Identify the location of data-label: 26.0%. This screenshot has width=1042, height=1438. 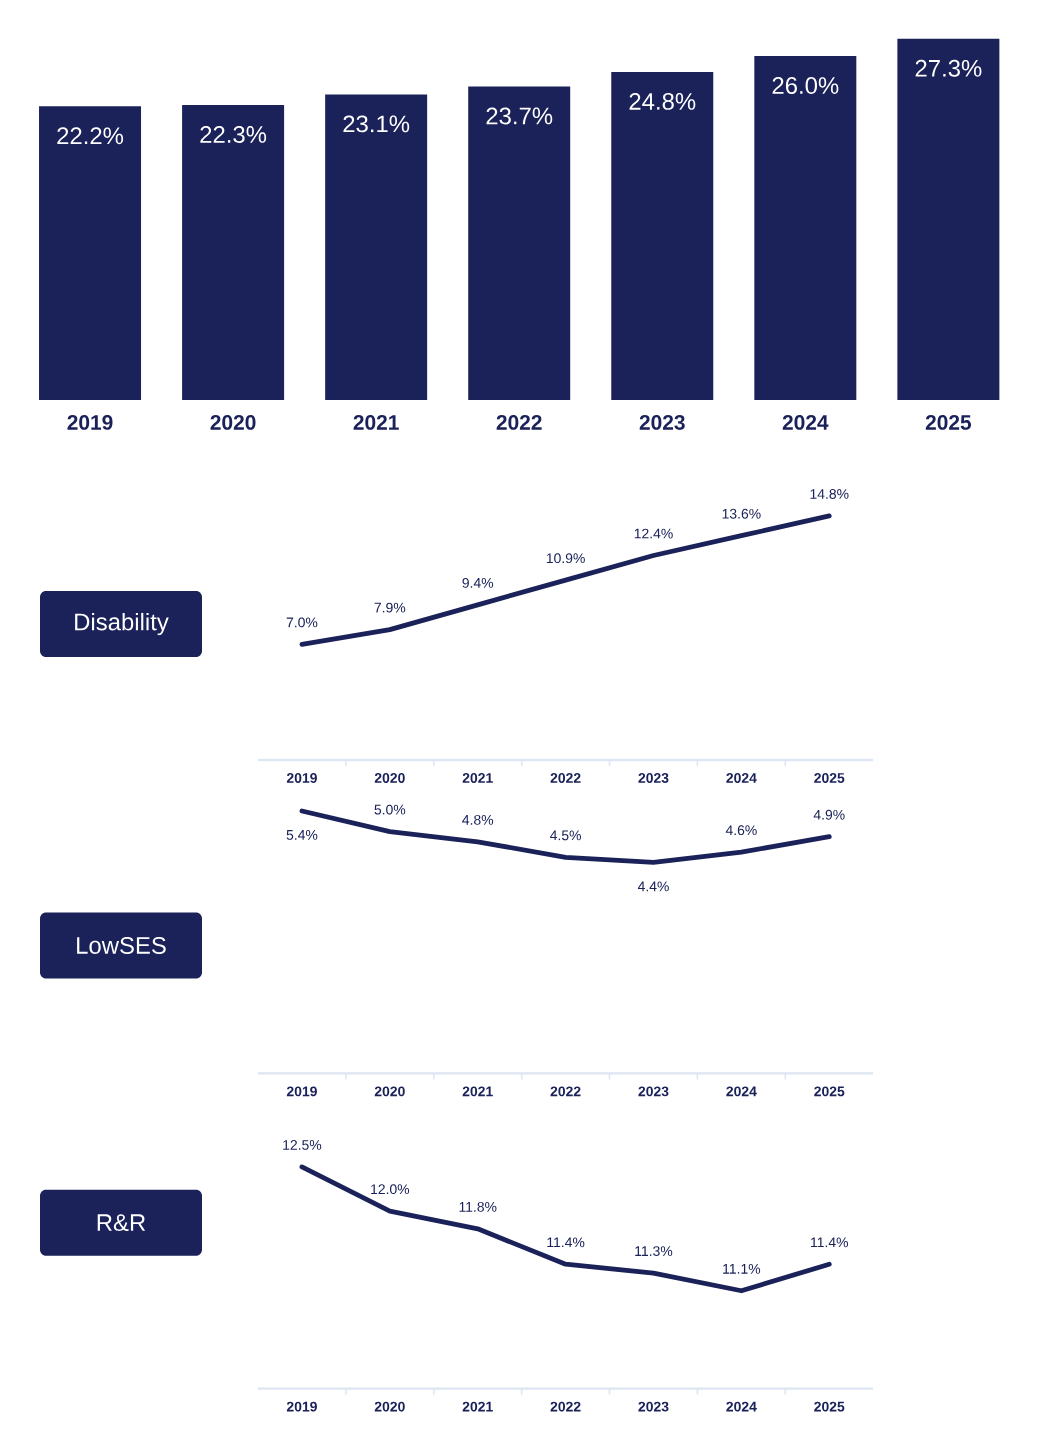
(805, 85).